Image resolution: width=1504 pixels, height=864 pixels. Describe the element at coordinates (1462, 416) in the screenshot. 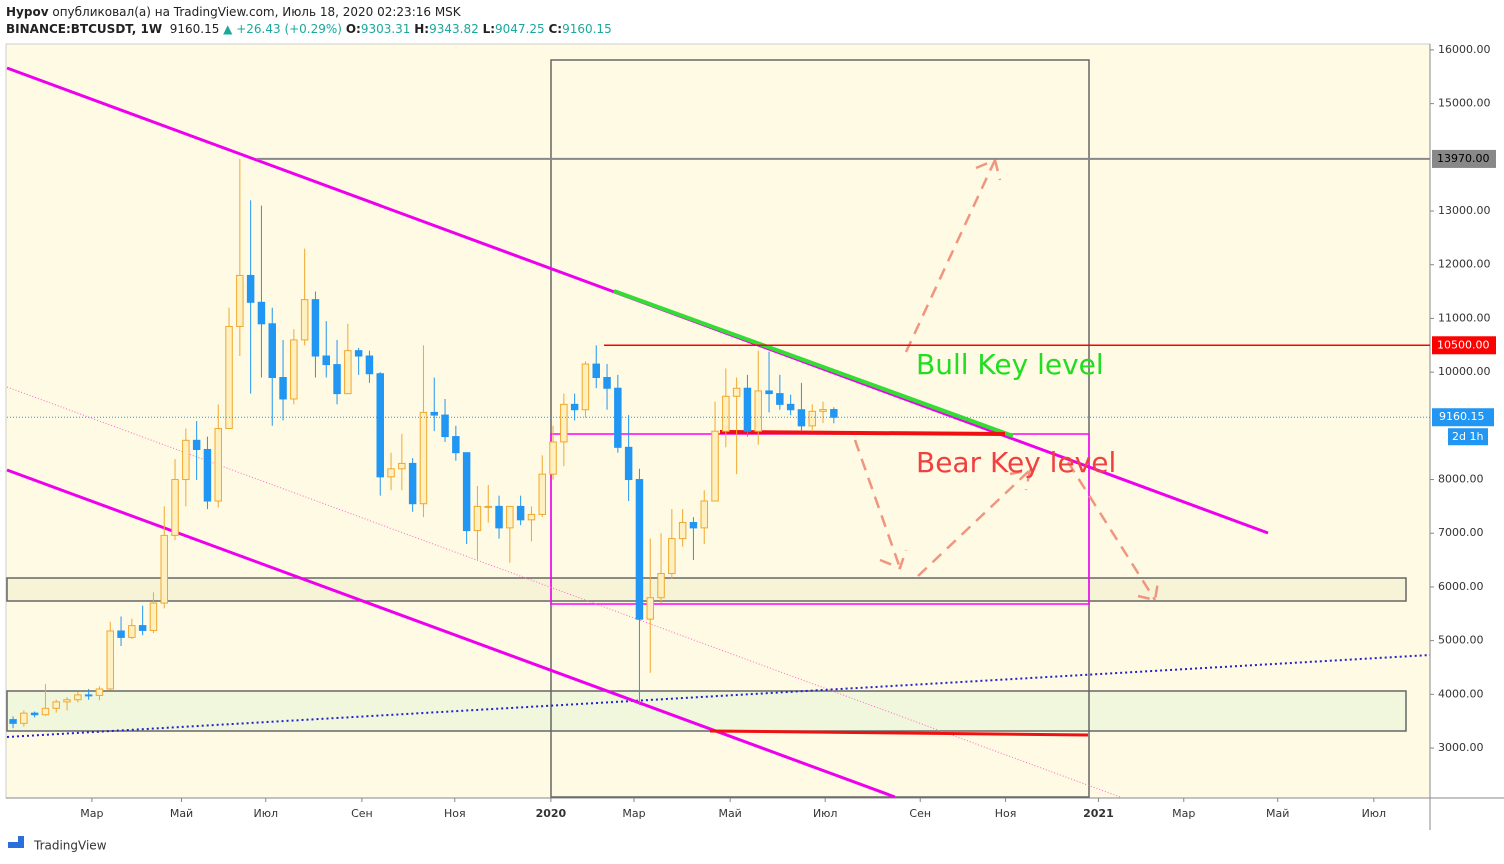

I see `last-price-label: 9160.15` at that location.